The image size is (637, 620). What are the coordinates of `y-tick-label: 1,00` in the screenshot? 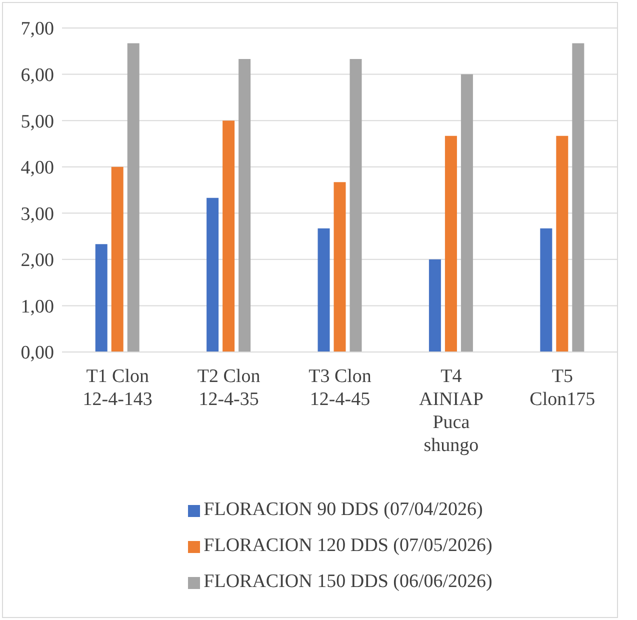 It's located at (37, 307).